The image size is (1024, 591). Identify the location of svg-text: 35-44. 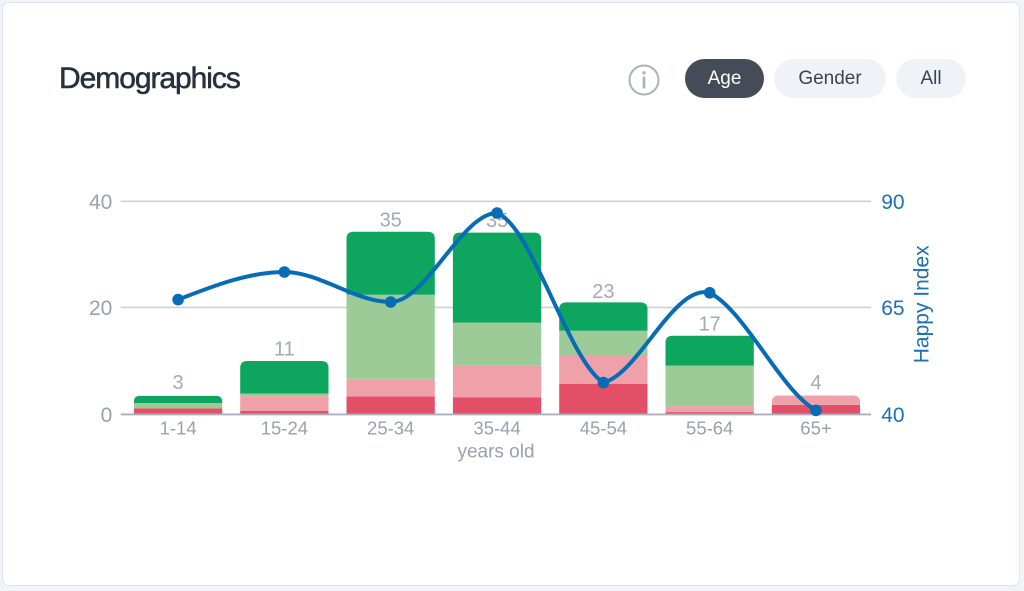
(496, 427).